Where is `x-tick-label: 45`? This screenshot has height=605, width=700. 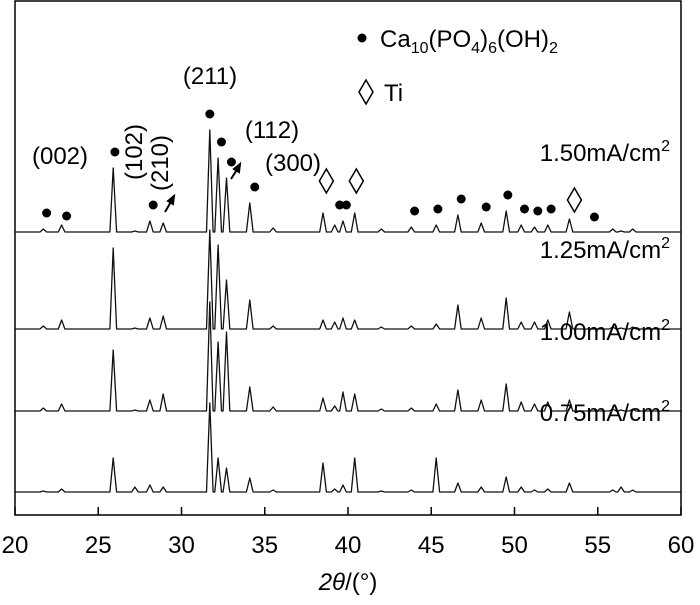
x-tick-label: 45 is located at coordinates (431, 545).